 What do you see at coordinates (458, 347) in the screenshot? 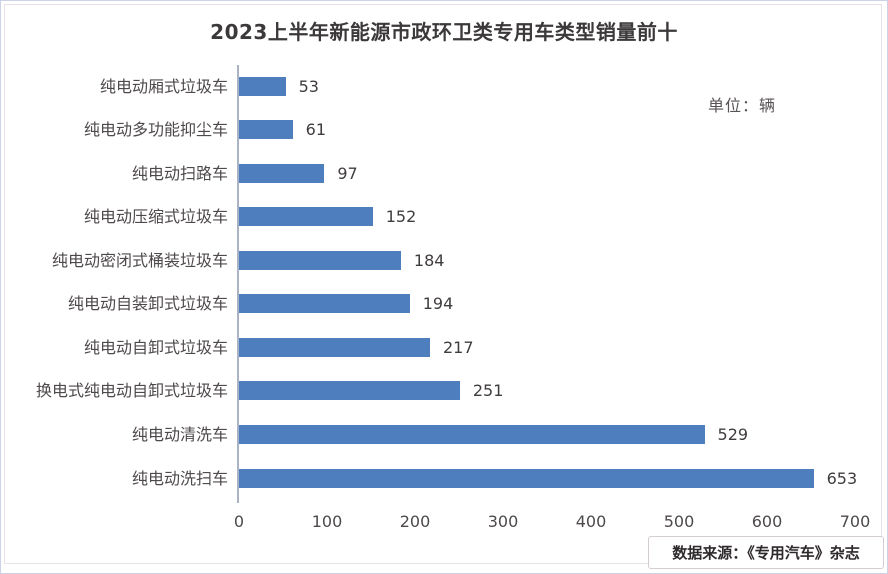
I see `value-label: 217` at bounding box center [458, 347].